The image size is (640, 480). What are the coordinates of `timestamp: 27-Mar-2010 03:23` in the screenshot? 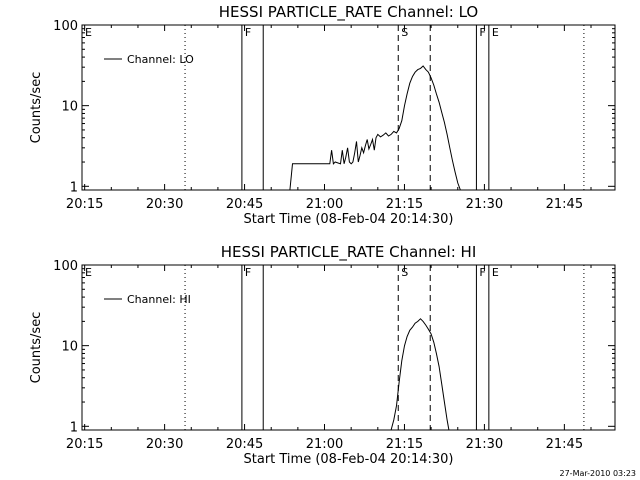 It's located at (598, 473).